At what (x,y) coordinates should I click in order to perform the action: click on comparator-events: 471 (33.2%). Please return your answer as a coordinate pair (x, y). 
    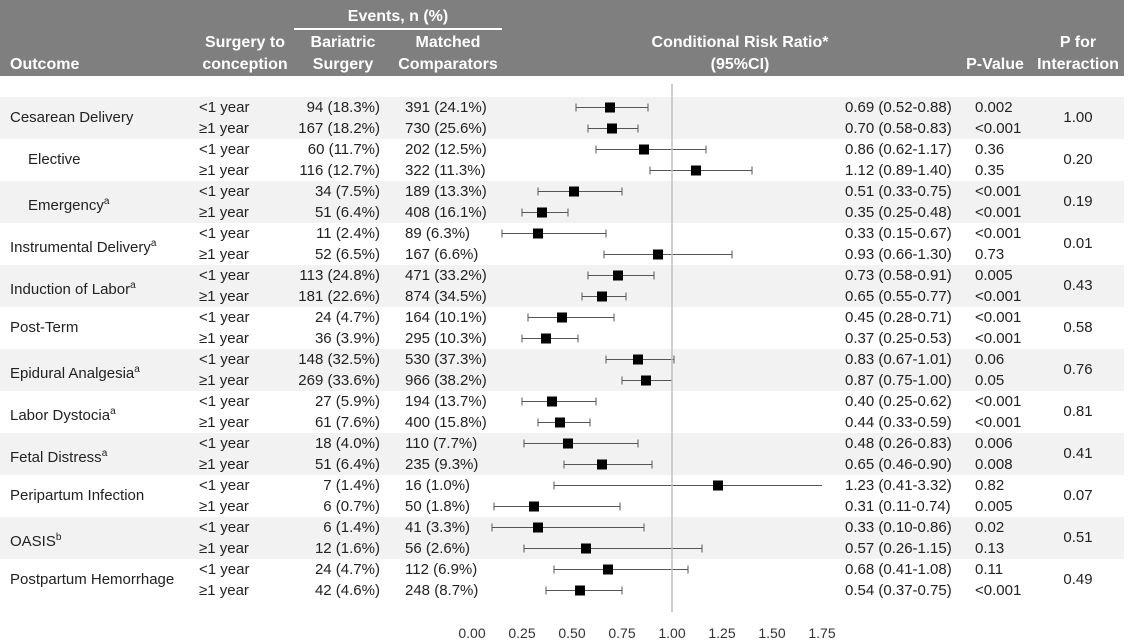
    Looking at the image, I should click on (446, 275).